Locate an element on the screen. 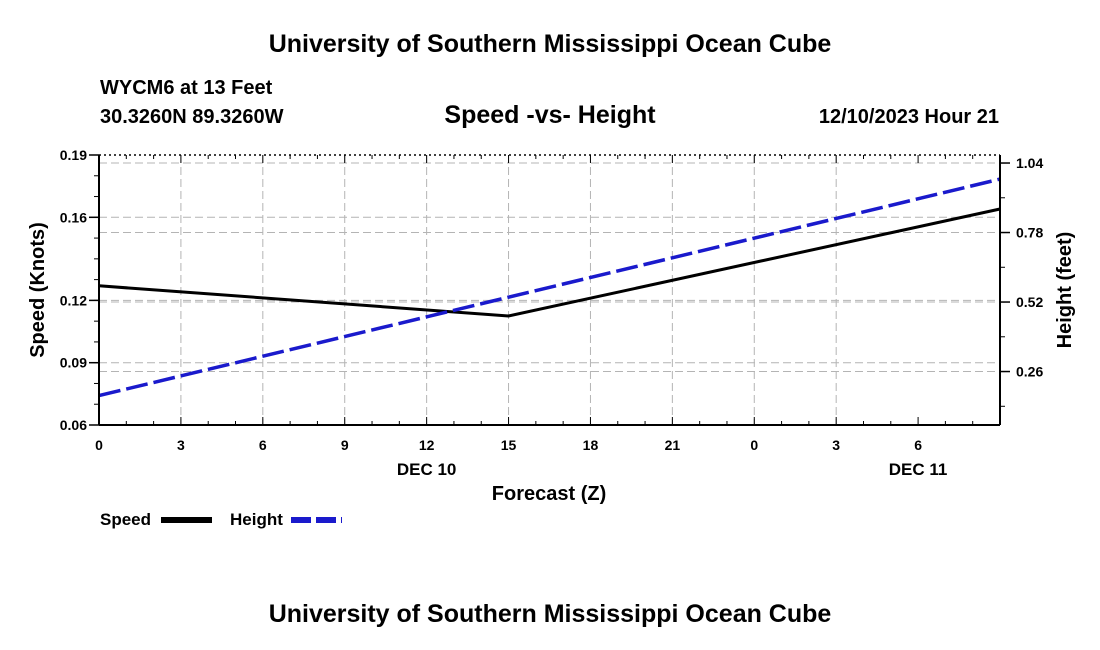  y-right-tick-label: 0.78 is located at coordinates (1029, 233).